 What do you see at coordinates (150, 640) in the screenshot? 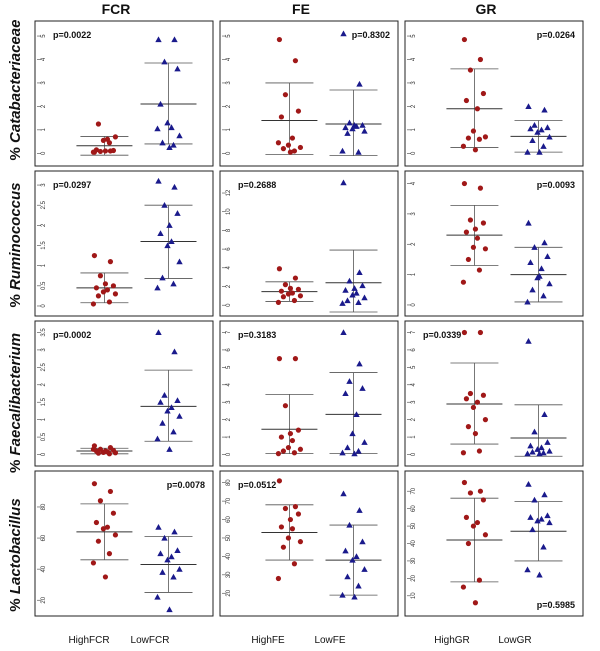
I see `group-label-lowfcr: LowFCR` at bounding box center [150, 640].